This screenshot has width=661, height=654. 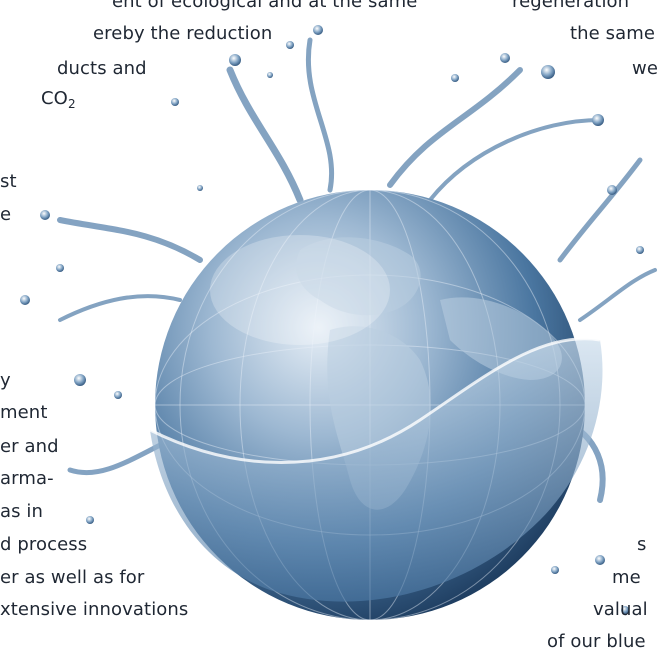 What do you see at coordinates (29, 446) in the screenshot?
I see `left-text-line-9: er and` at bounding box center [29, 446].